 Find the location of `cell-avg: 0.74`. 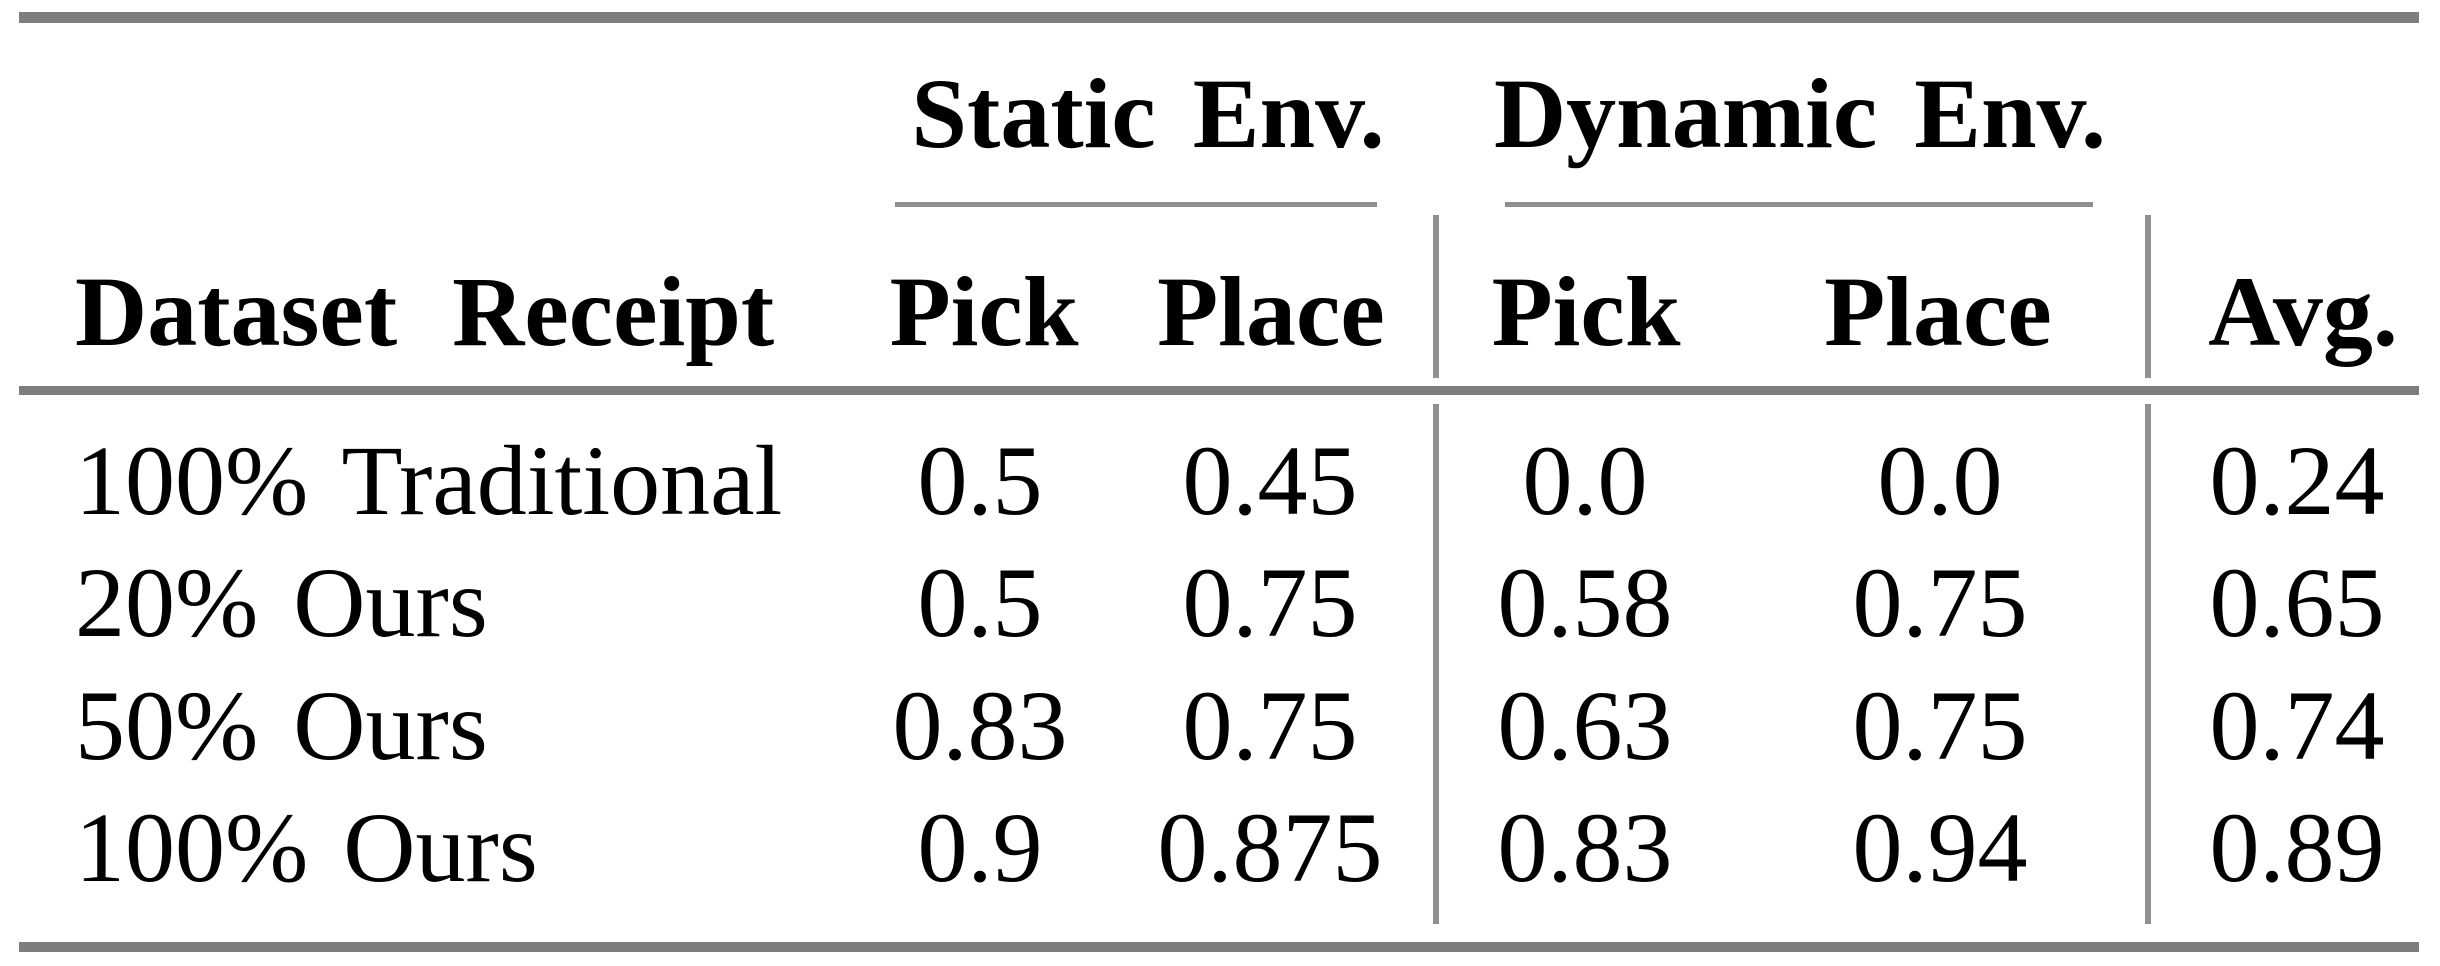

cell-avg: 0.74 is located at coordinates (2297, 725).